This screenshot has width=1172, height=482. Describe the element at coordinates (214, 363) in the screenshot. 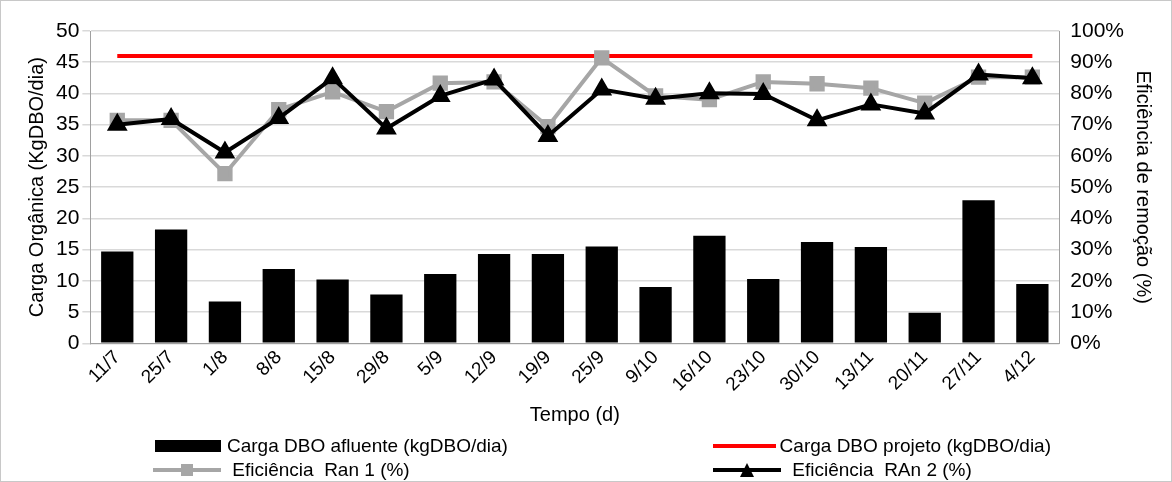

I see `x-tick-label: 1/8` at that location.